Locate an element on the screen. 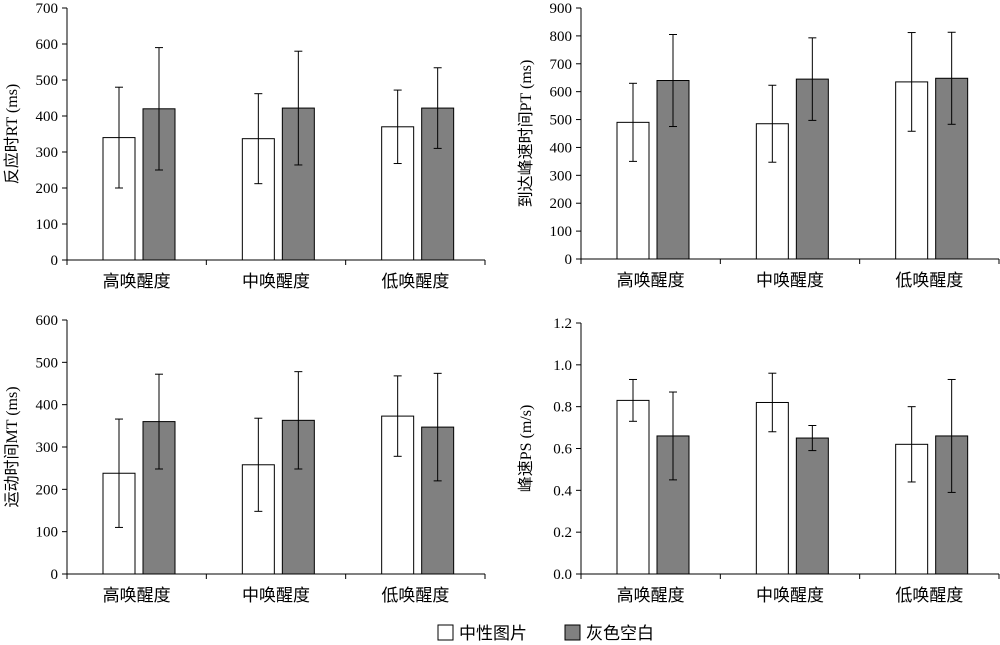 The height and width of the screenshot is (645, 1000). x-category-label-pt: 低唤醒度 is located at coordinates (929, 280).